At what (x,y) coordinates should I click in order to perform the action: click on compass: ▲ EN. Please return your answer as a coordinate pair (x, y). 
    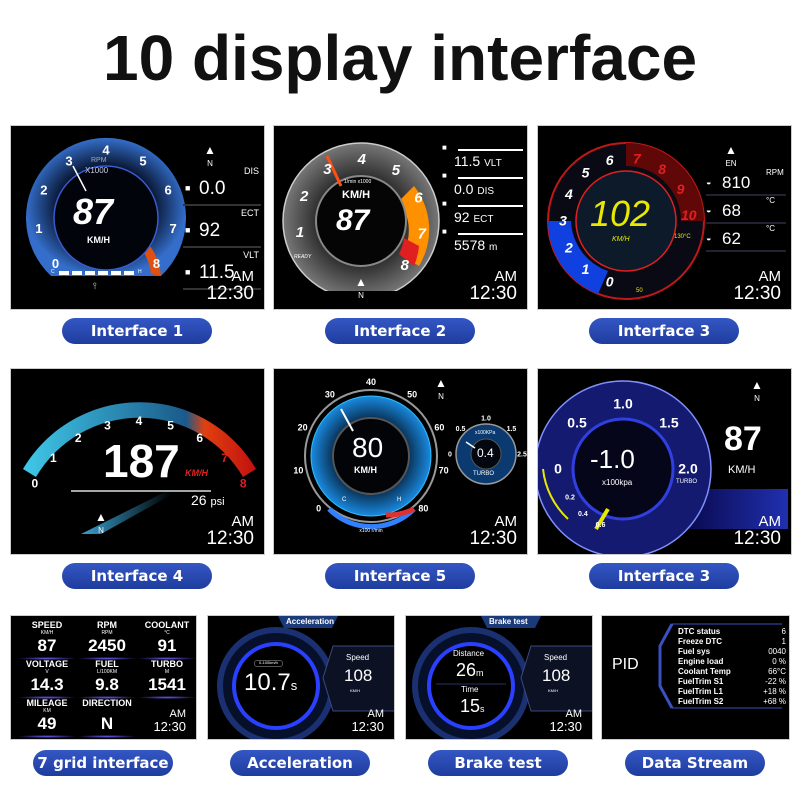
    Looking at the image, I should click on (731, 156).